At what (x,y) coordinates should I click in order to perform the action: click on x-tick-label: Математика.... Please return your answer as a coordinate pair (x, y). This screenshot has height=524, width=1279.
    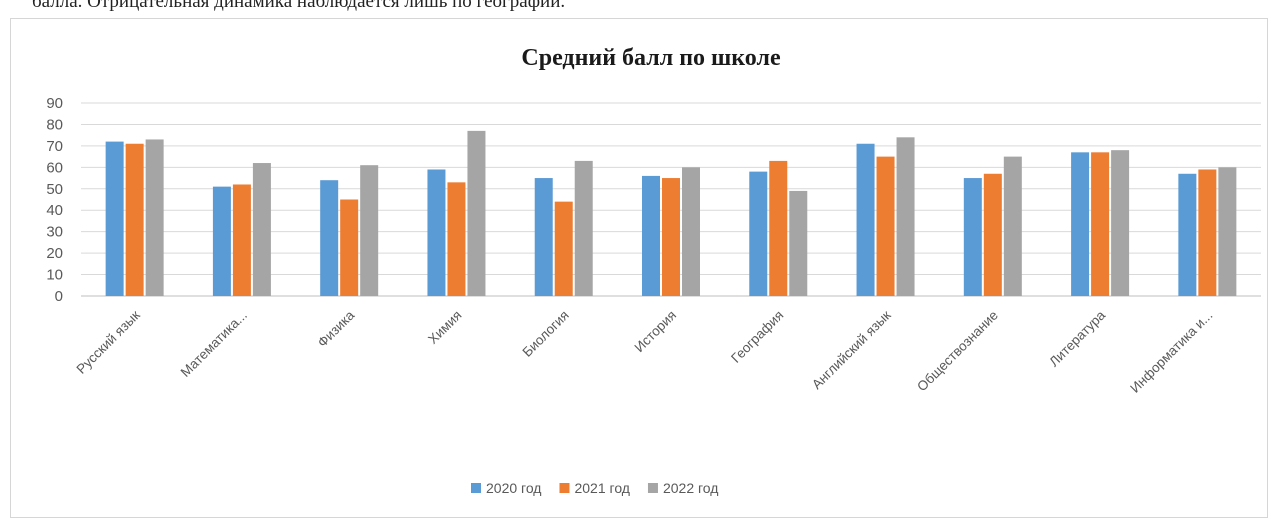
    Looking at the image, I should click on (214, 344).